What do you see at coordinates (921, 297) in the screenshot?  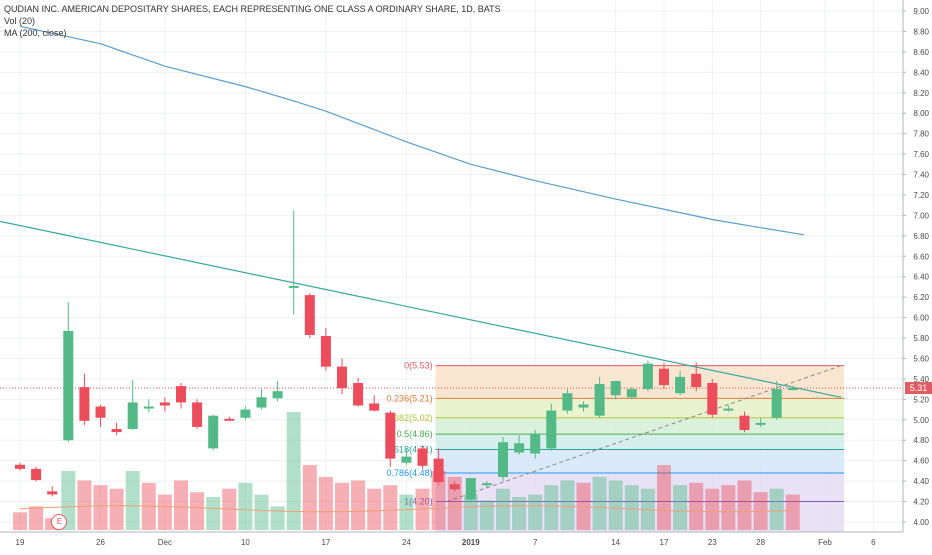 I see `price-tick-label: 6.20` at bounding box center [921, 297].